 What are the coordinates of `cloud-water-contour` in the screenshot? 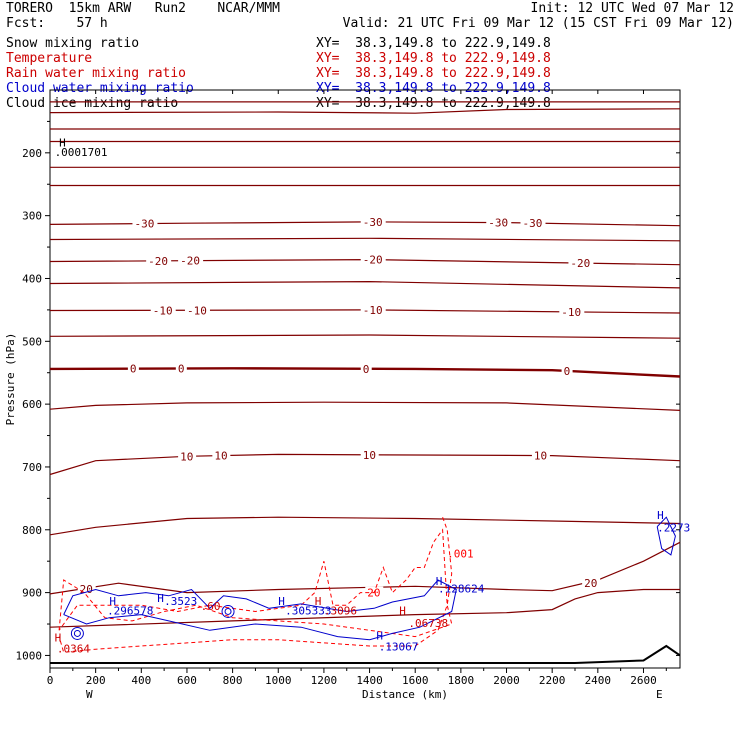 It's located at (666, 536).